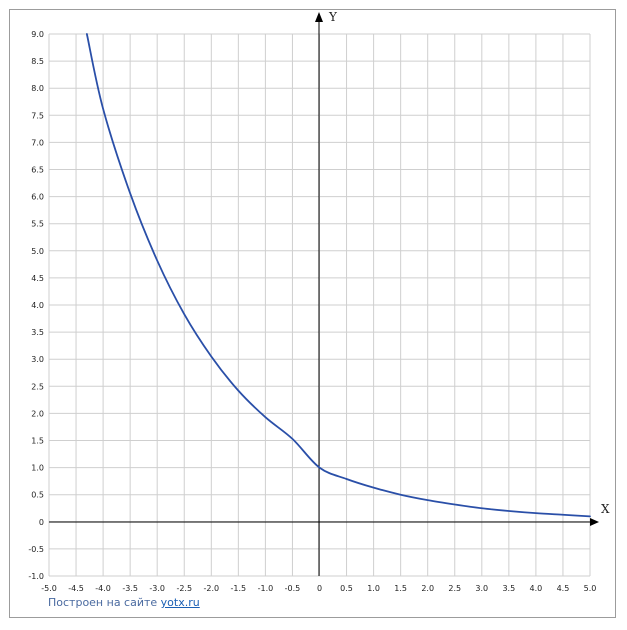 The height and width of the screenshot is (630, 627). What do you see at coordinates (37, 386) in the screenshot?
I see `y-tick-label: 2.5` at bounding box center [37, 386].